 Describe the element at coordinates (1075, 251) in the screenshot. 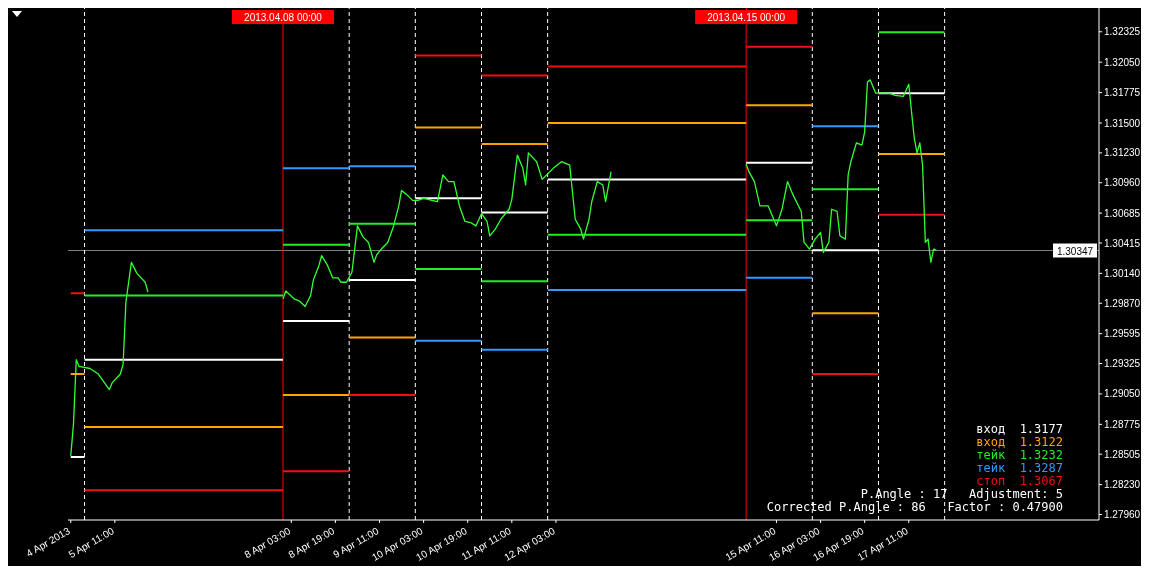

I see `ref-line-label: 1.30347` at that location.